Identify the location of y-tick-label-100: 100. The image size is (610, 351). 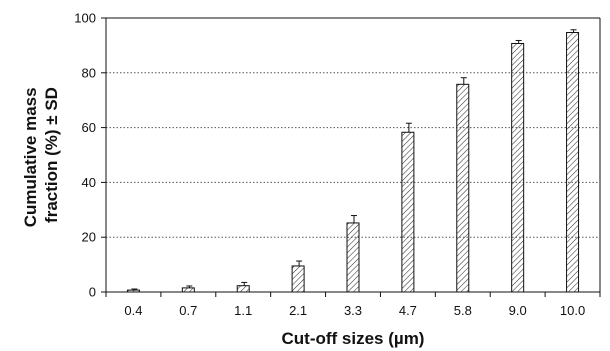
(85, 18).